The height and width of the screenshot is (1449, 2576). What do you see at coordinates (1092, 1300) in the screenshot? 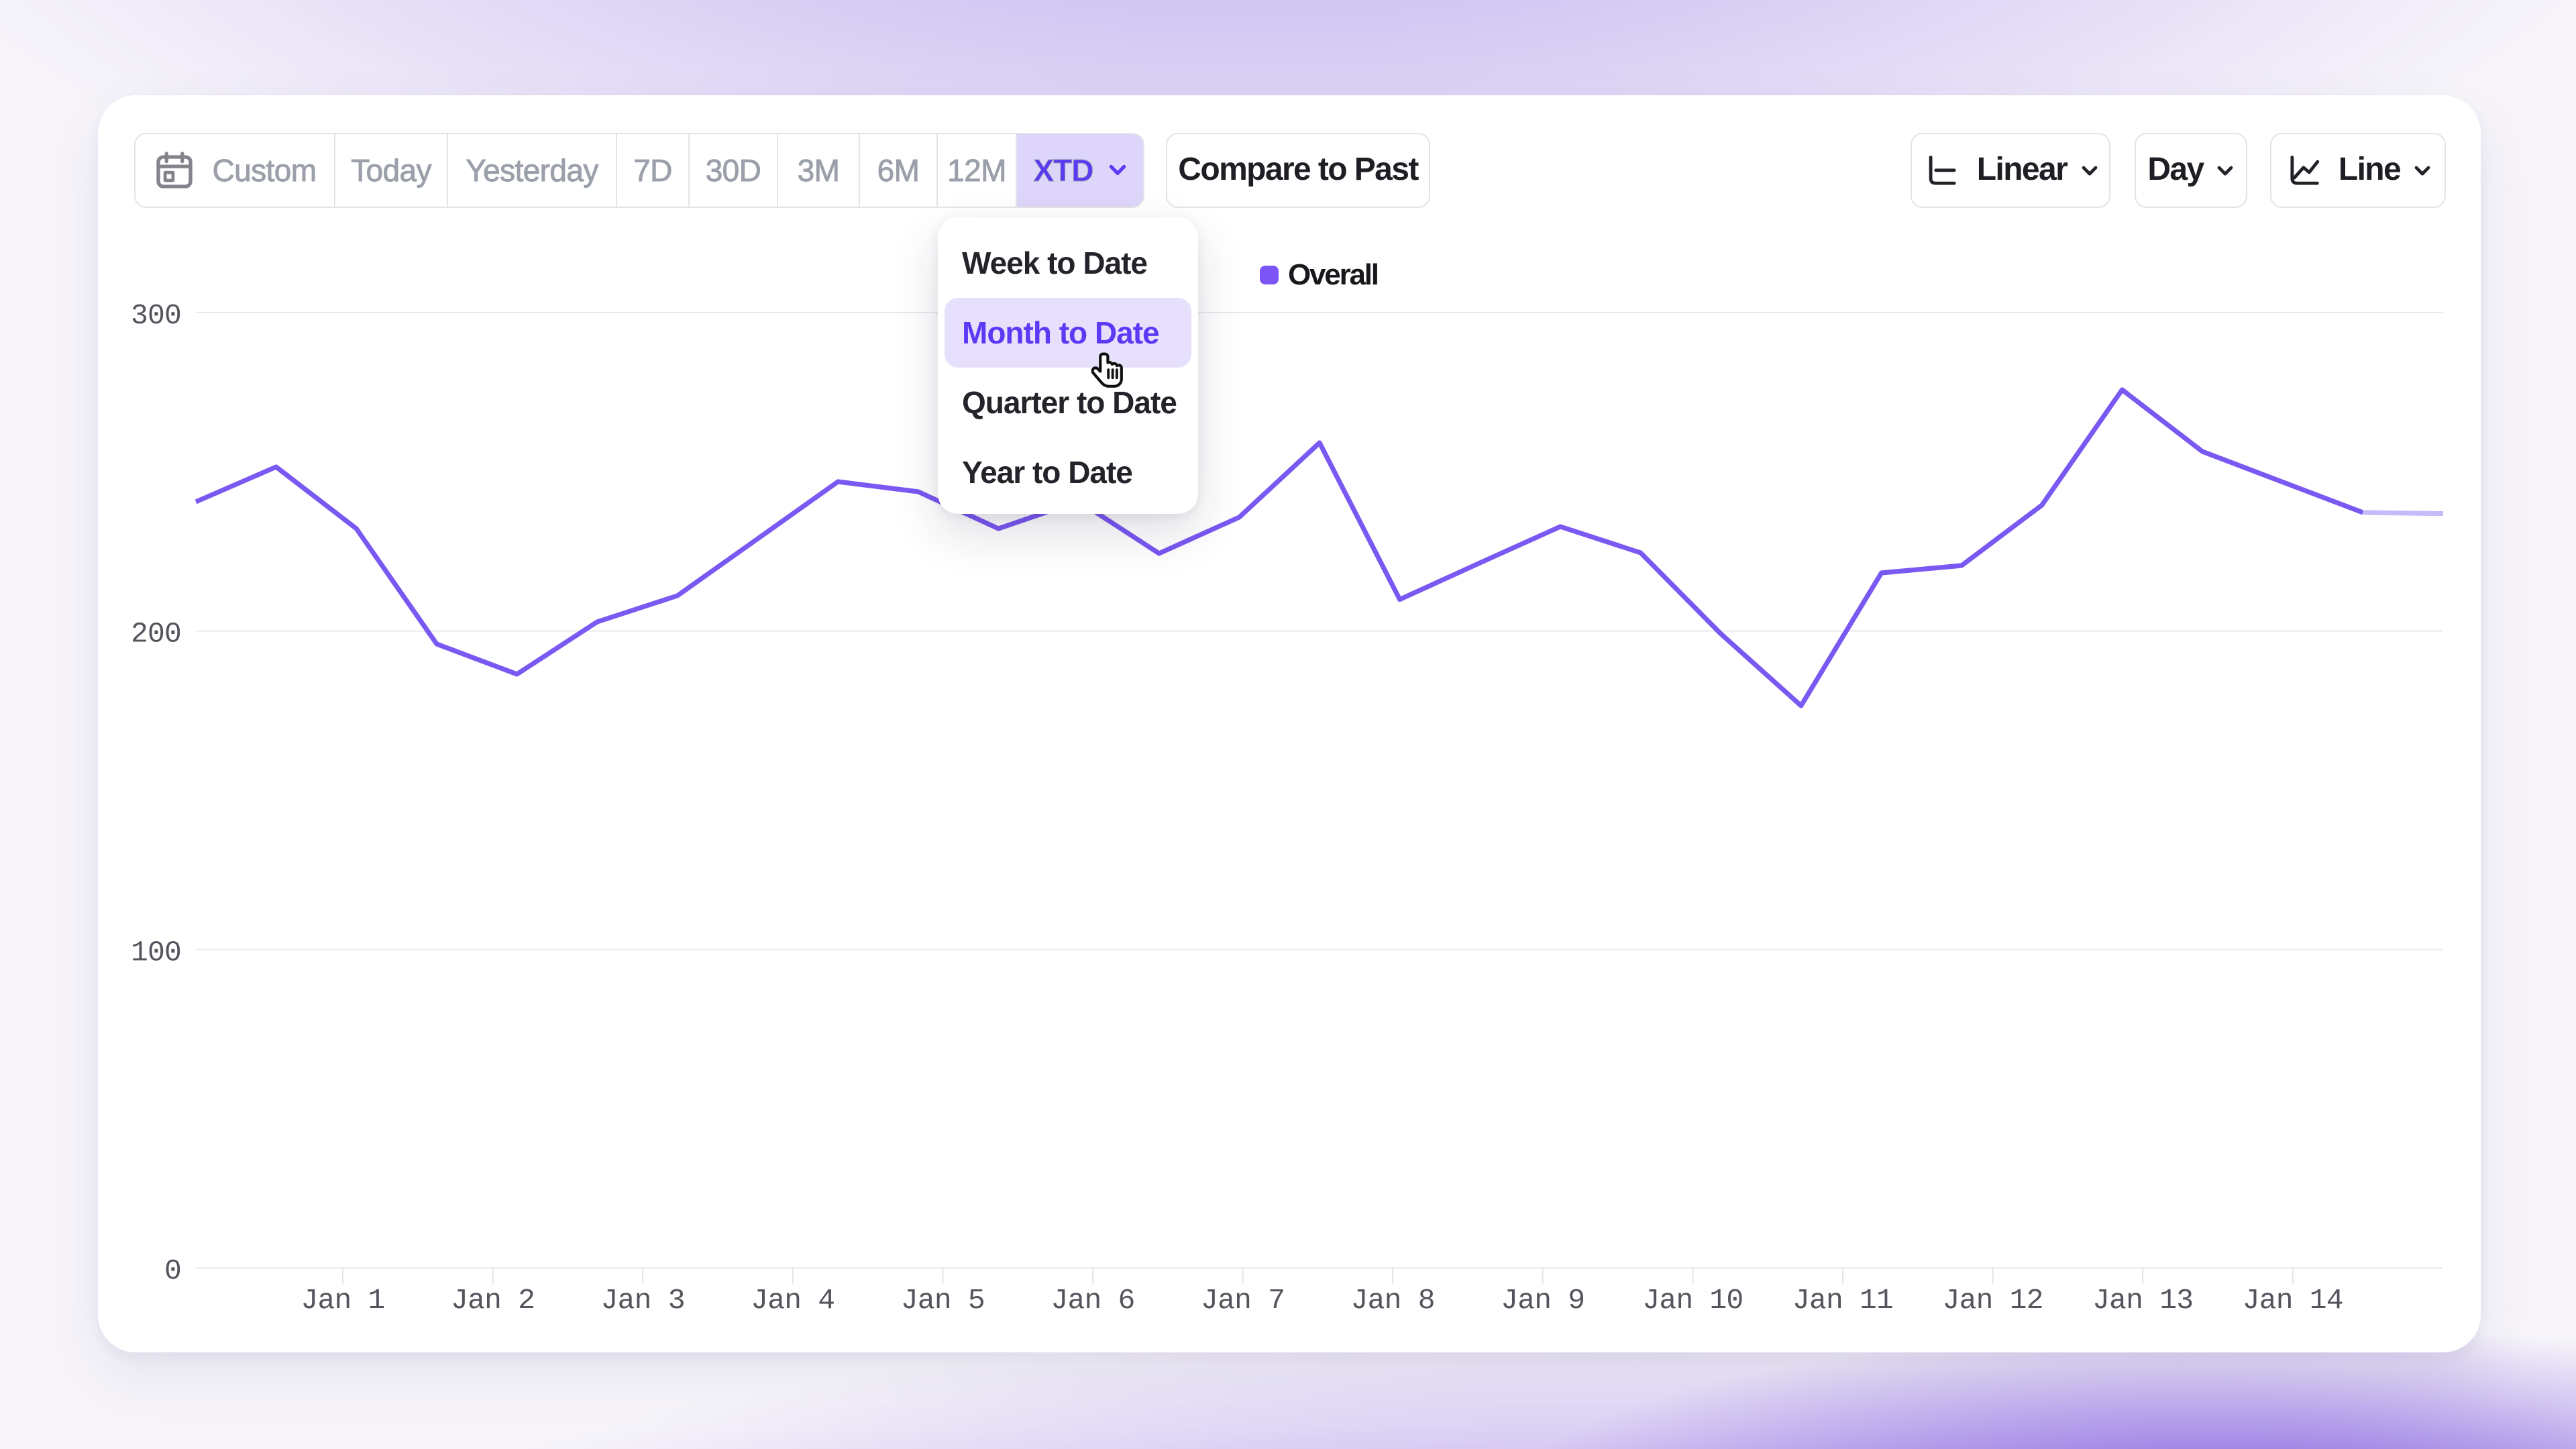
I see `svg-text: Jan 6` at bounding box center [1092, 1300].